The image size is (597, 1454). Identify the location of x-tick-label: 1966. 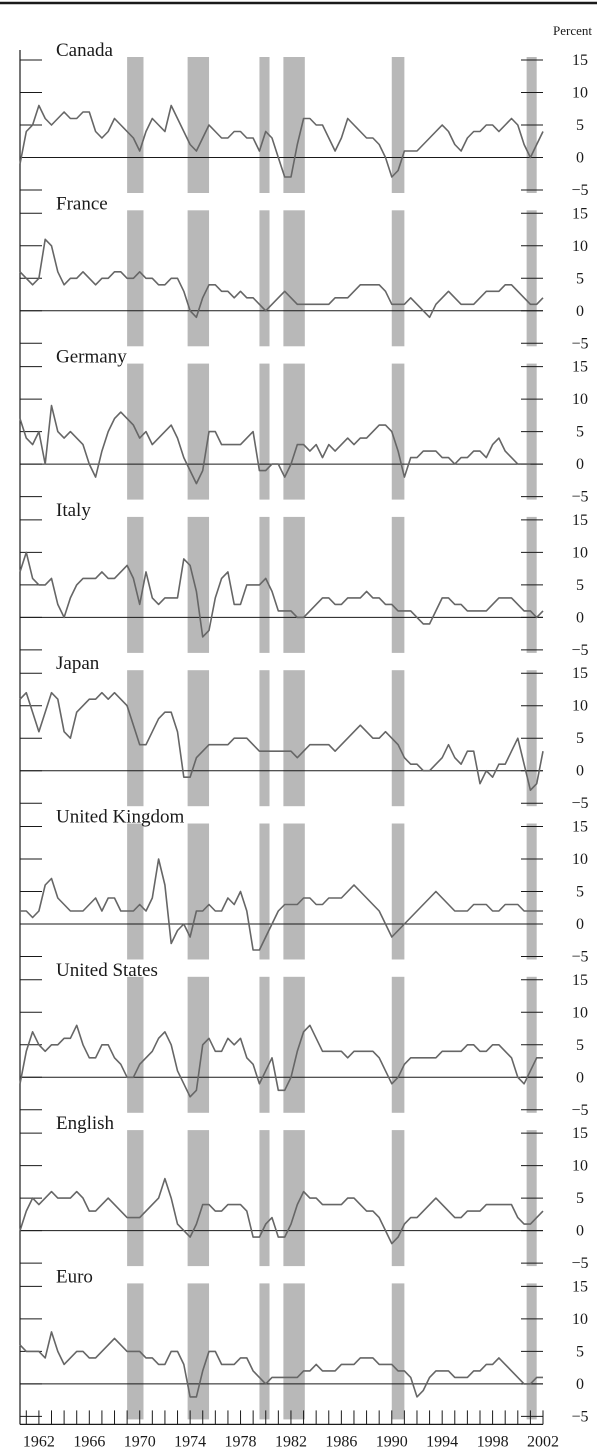
(89, 1441).